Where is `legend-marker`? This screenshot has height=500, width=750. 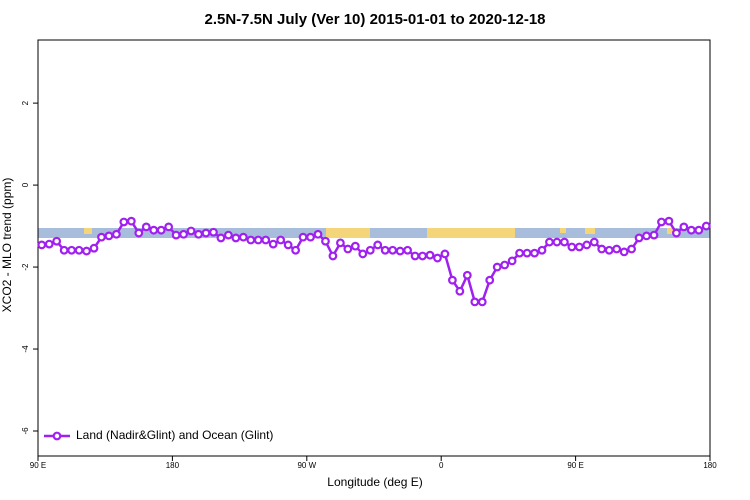
legend-marker is located at coordinates (57, 436).